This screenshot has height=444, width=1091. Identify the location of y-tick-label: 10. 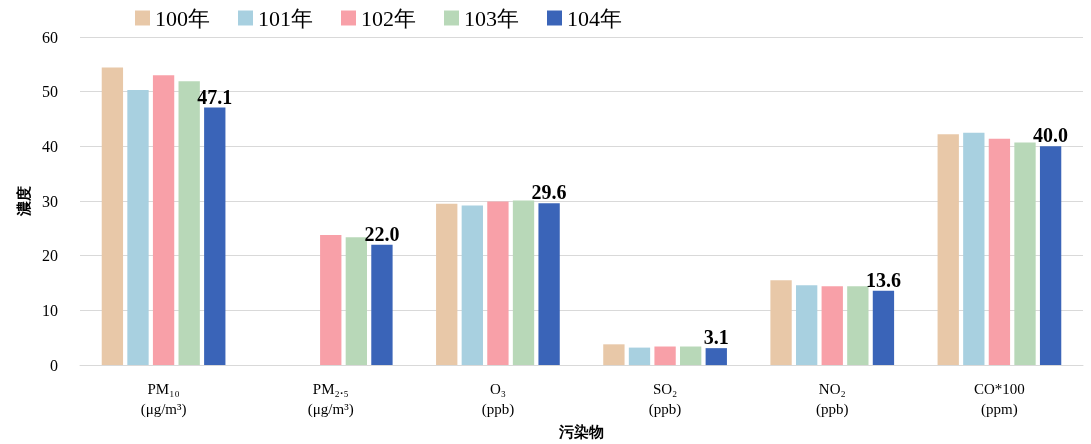
(50, 310).